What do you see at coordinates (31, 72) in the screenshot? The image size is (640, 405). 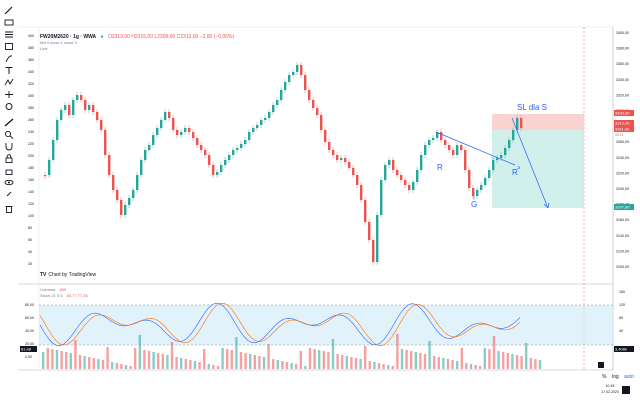 I see `left-axis-tick: 340` at bounding box center [31, 72].